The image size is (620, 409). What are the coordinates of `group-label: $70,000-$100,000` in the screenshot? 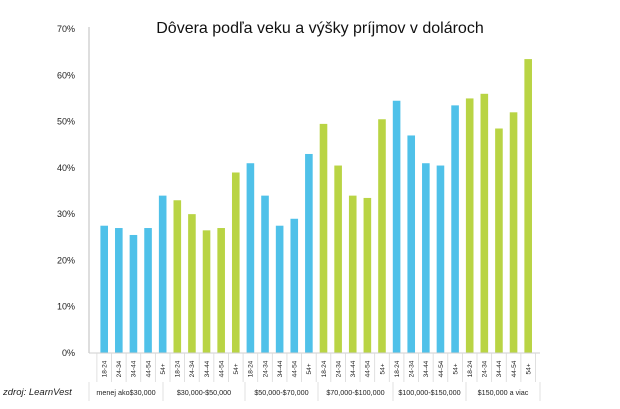 It's located at (355, 392).